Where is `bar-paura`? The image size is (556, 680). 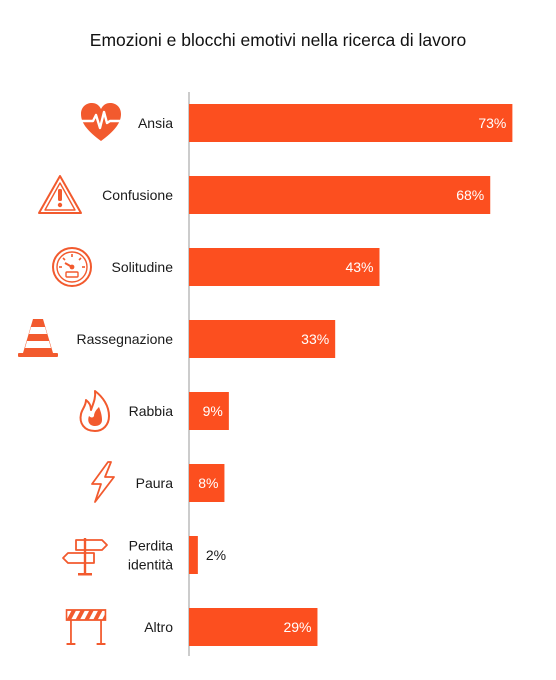
bar-paura is located at coordinates (207, 483).